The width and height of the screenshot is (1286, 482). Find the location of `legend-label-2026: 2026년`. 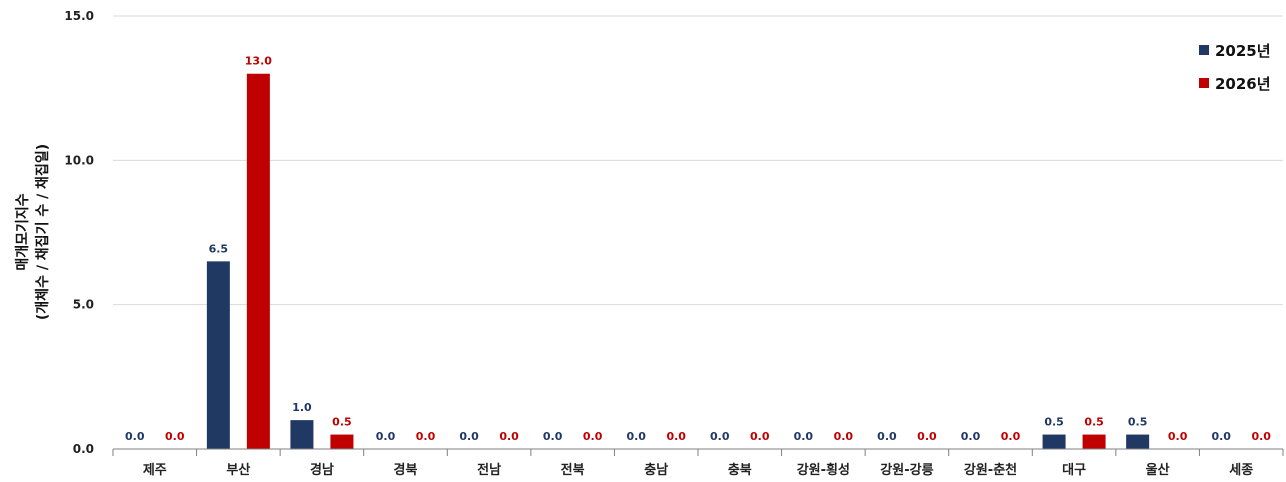

legend-label-2026: 2026년 is located at coordinates (1243, 84).